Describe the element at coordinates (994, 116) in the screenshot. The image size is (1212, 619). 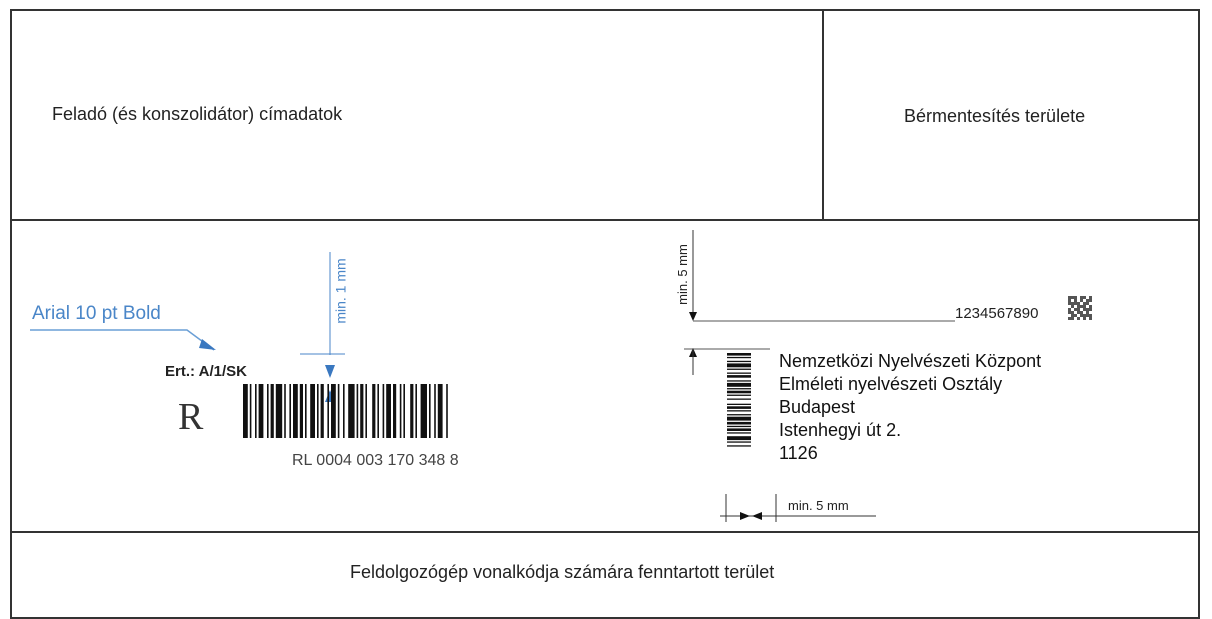
I see `postage-area-label: Bérmentesítés területe` at that location.